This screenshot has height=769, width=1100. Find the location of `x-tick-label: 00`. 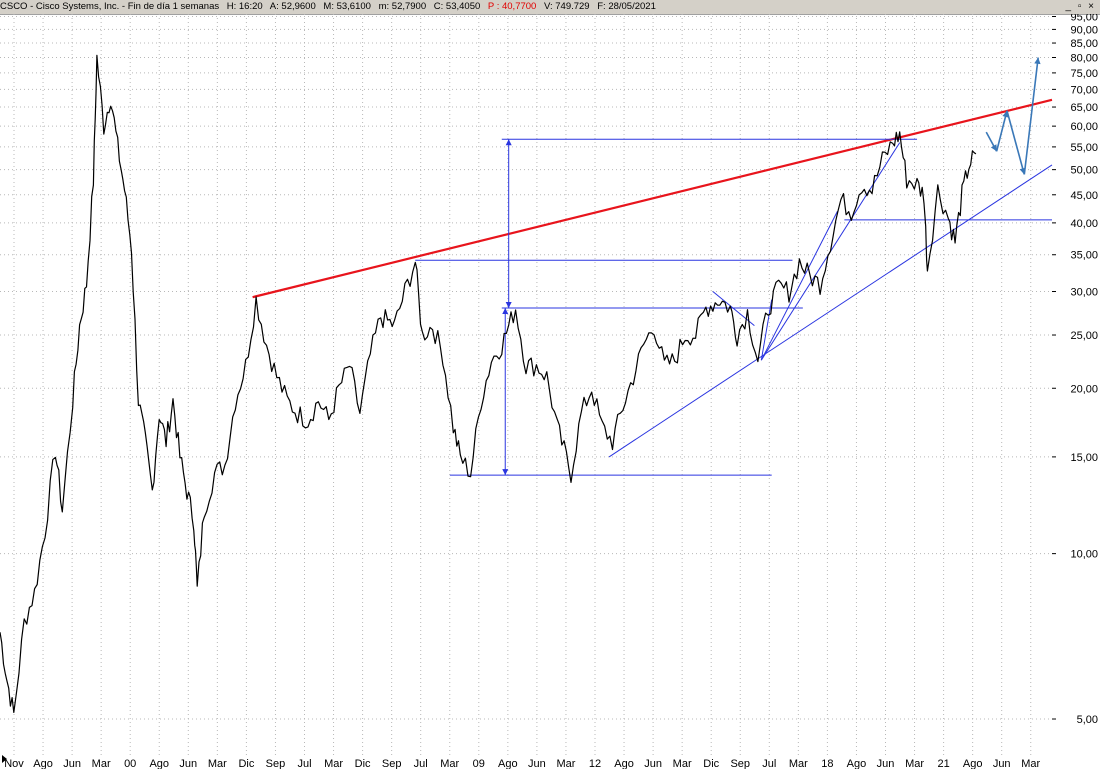

x-tick-label: 00 is located at coordinates (130, 763).